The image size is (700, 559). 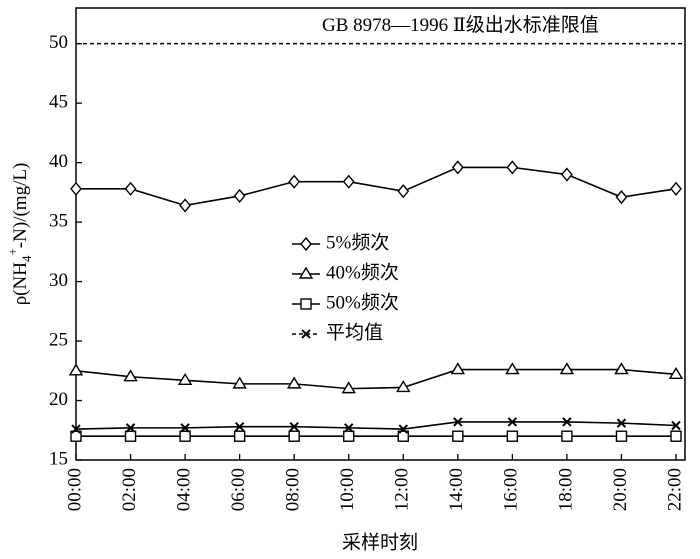 What do you see at coordinates (674, 489) in the screenshot?
I see `x-tick-label: 22:00` at bounding box center [674, 489].